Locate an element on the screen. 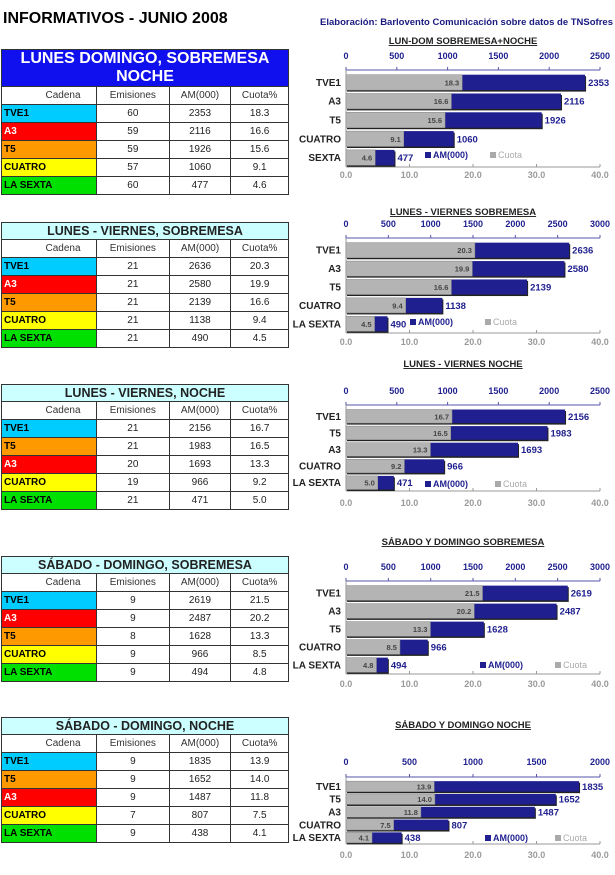  table-row: A3 59 2116 16.6 is located at coordinates (145, 131).